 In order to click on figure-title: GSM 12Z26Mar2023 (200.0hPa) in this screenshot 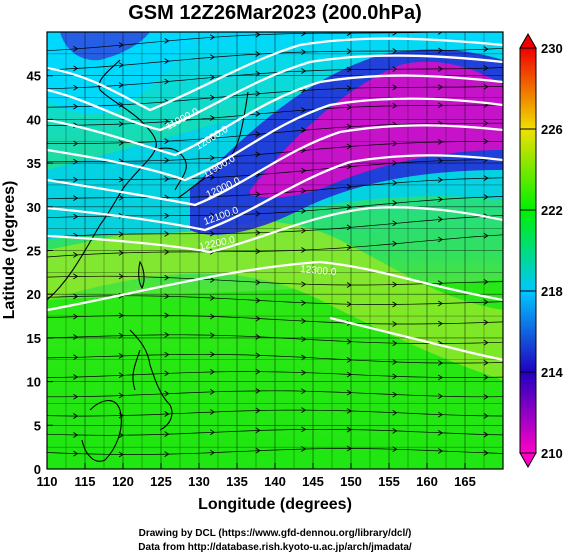, I will do `click(275, 13)`.